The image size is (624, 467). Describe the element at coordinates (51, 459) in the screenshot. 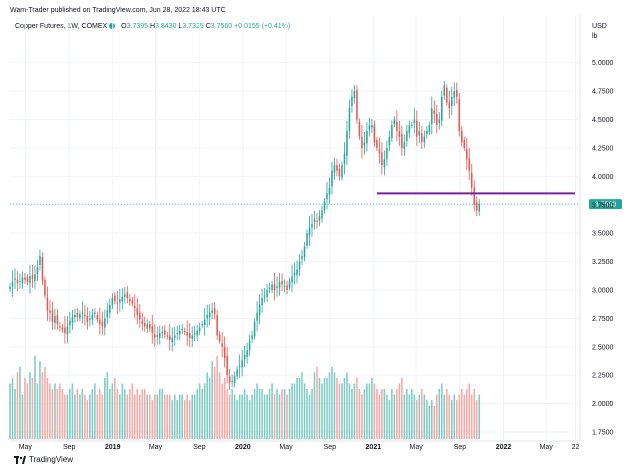

I see `footer-brand: TradingView` at that location.